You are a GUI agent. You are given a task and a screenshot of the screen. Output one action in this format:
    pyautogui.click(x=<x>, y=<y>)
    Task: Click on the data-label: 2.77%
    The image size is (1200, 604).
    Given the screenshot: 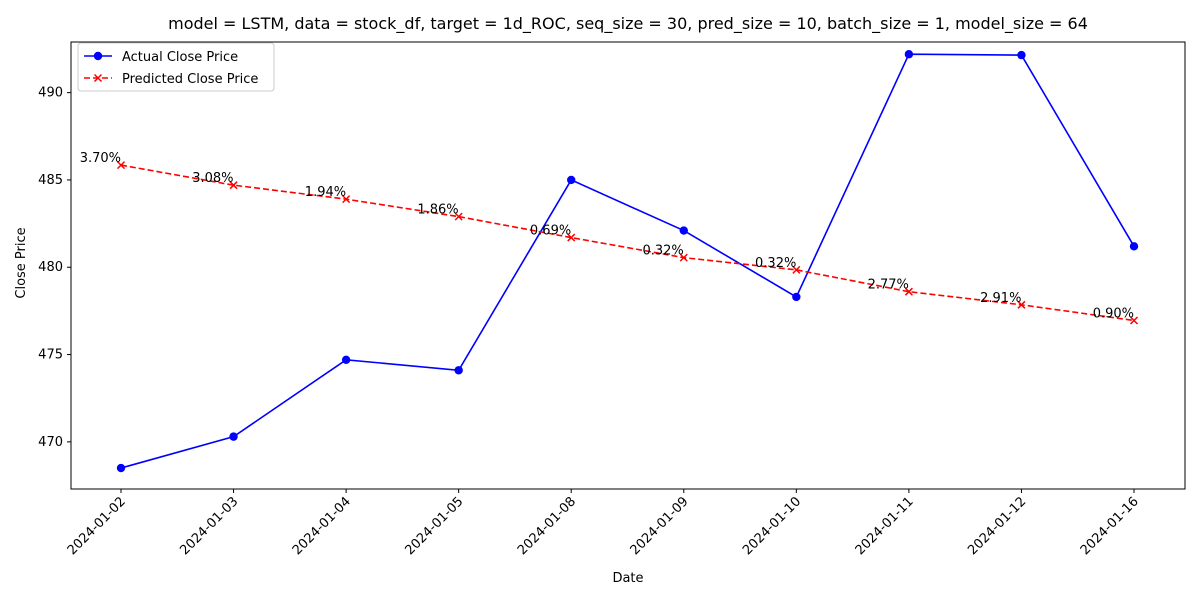 What is the action you would take?
    pyautogui.click(x=888, y=285)
    